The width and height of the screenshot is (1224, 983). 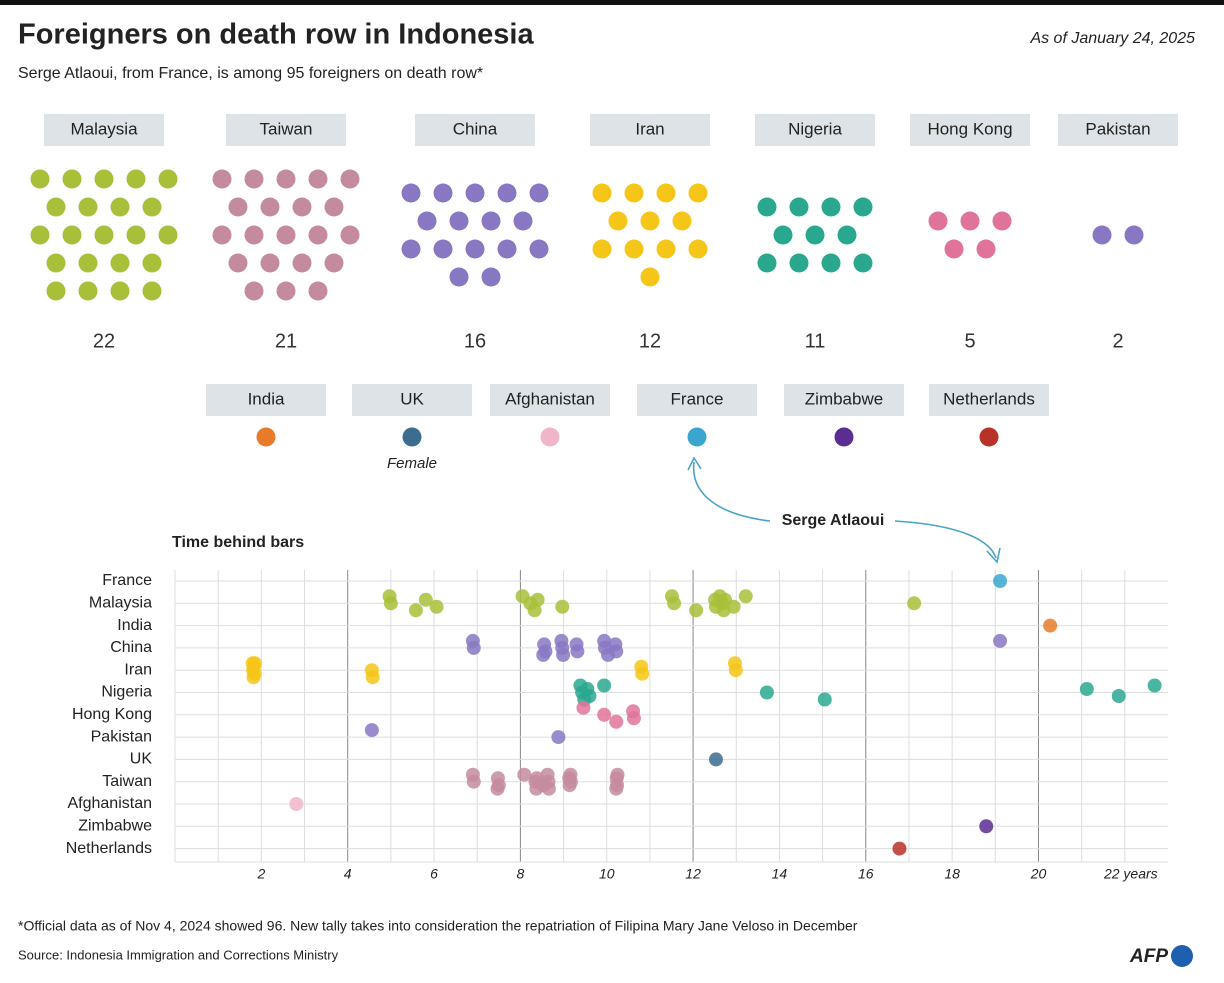 I want to click on x-tick-label: 18, so click(x=952, y=874).